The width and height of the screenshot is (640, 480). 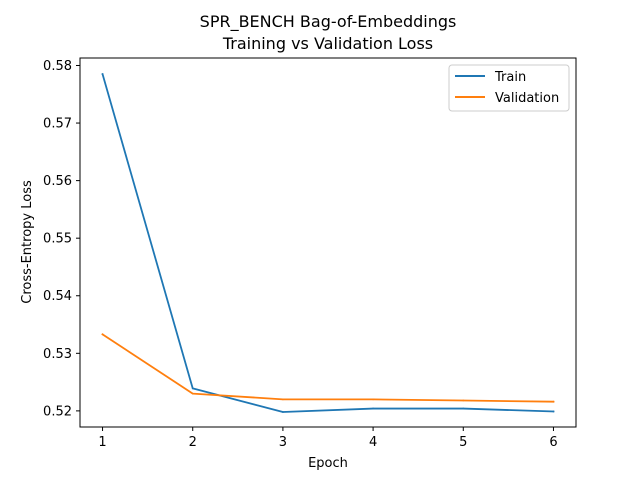 What do you see at coordinates (328, 22) in the screenshot?
I see `chart-title-line1: SPR_BENCH Bag-of-Embeddings` at bounding box center [328, 22].